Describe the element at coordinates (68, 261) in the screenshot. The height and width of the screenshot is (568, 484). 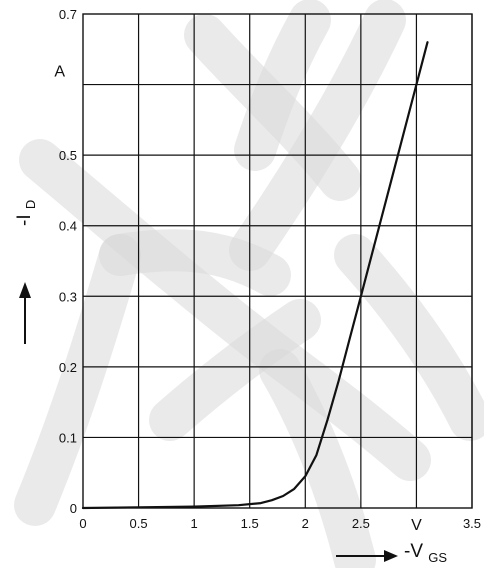
I see `y-tick-labels: 0 0.1 0.2 0.3 0.4 0.5 0.7` at that location.